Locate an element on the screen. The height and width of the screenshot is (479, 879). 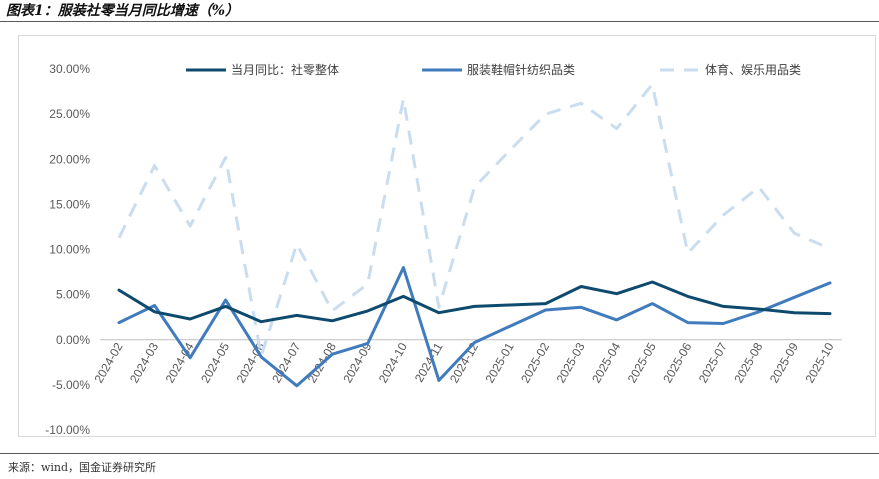
x-tick-label: 2024-10 is located at coordinates (393, 362).